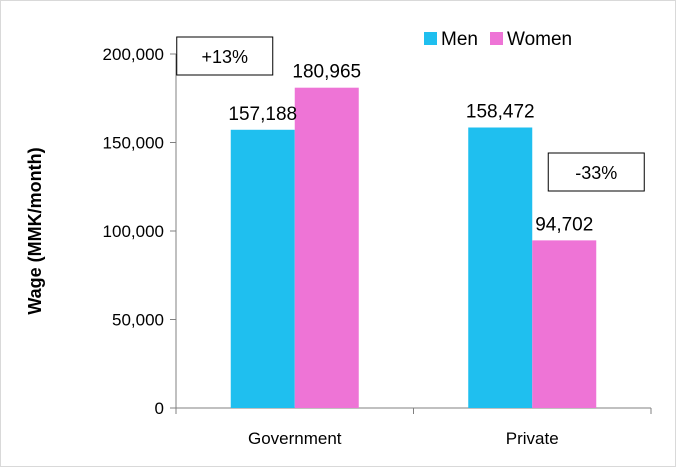 This screenshot has height=468, width=676. I want to click on x-tick-label: Private, so click(532, 438).